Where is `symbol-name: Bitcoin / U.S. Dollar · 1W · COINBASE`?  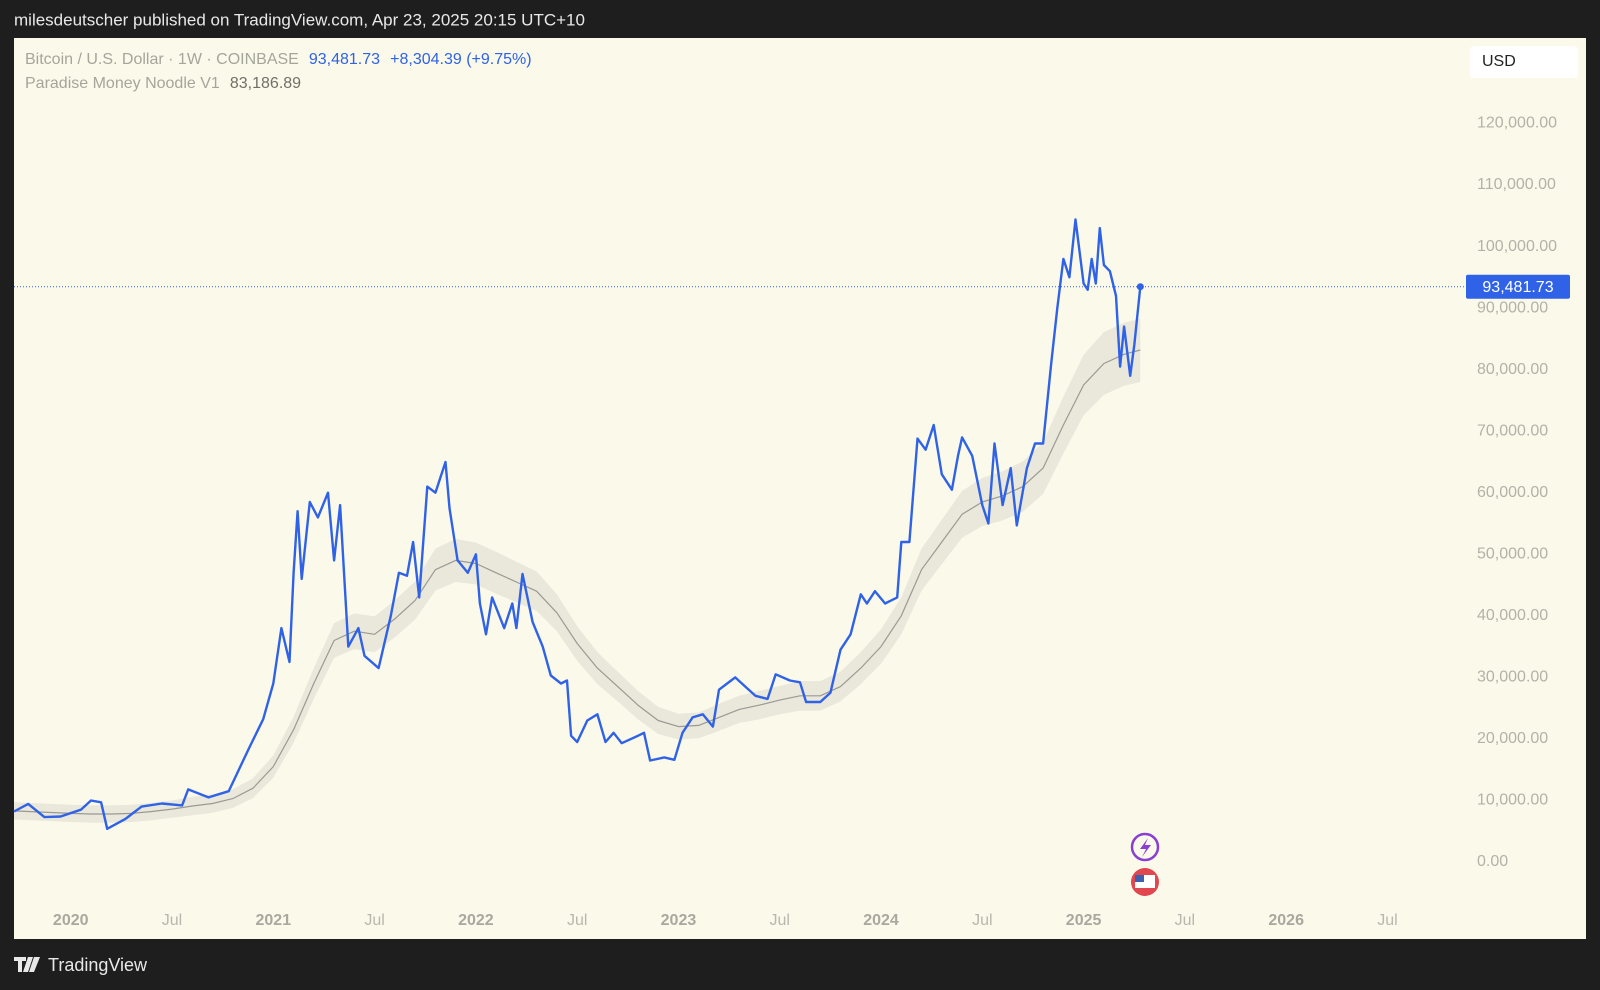
symbol-name: Bitcoin / U.S. Dollar · 1W · COINBASE is located at coordinates (162, 59).